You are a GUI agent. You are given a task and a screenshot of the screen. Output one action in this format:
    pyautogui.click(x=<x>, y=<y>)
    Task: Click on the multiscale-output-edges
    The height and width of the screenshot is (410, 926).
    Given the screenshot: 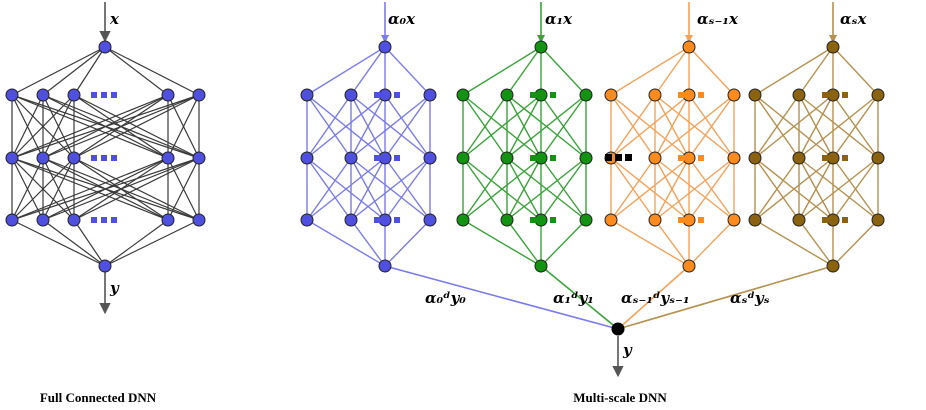 What is the action you would take?
    pyautogui.click(x=609, y=297)
    